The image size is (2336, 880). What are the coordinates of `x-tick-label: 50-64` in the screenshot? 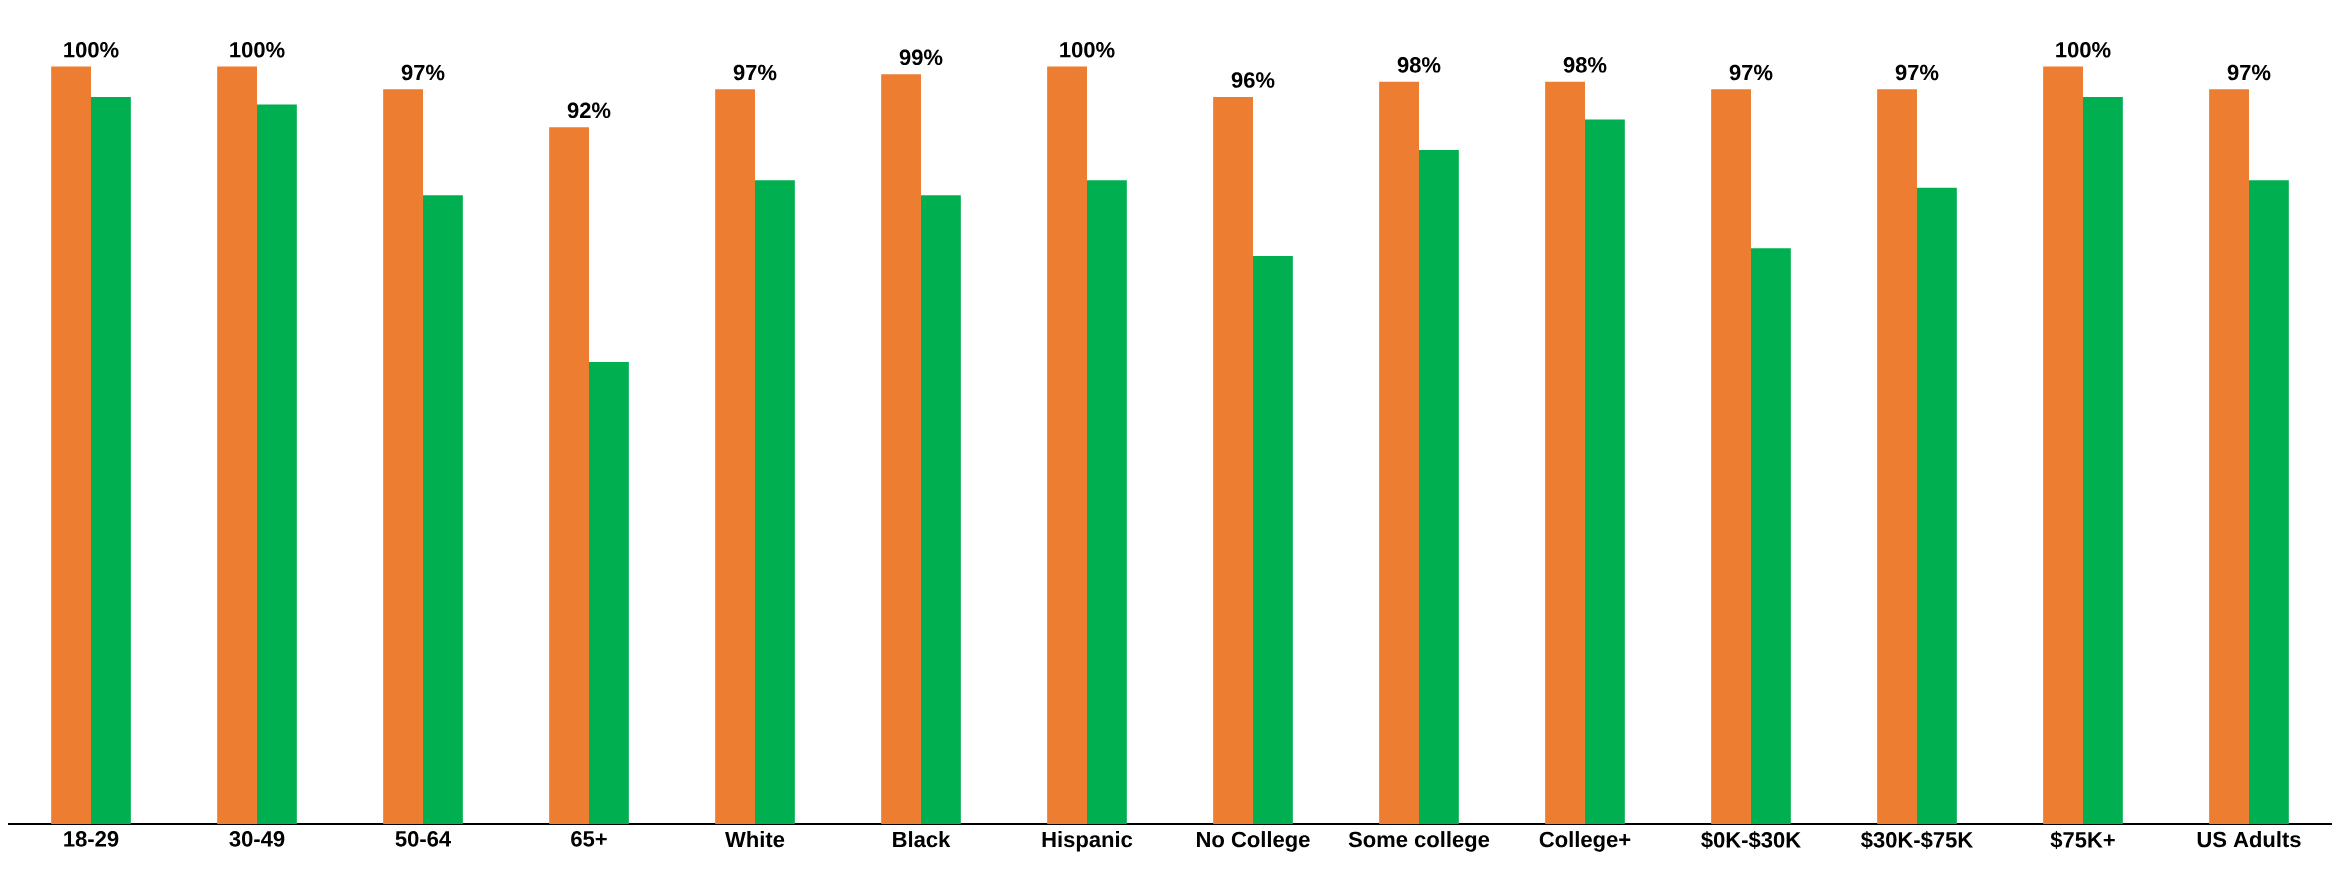 It's located at (423, 839).